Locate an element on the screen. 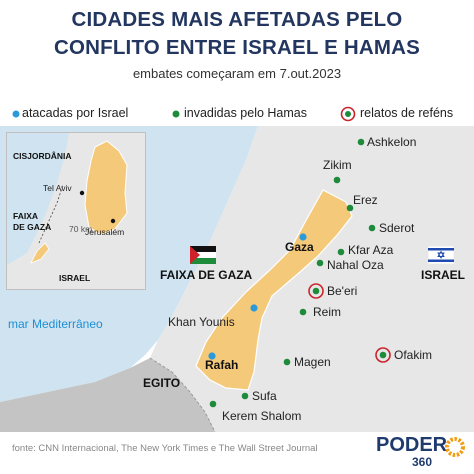  inset-label-gaza-line-2: DE GAZA is located at coordinates (32, 227).